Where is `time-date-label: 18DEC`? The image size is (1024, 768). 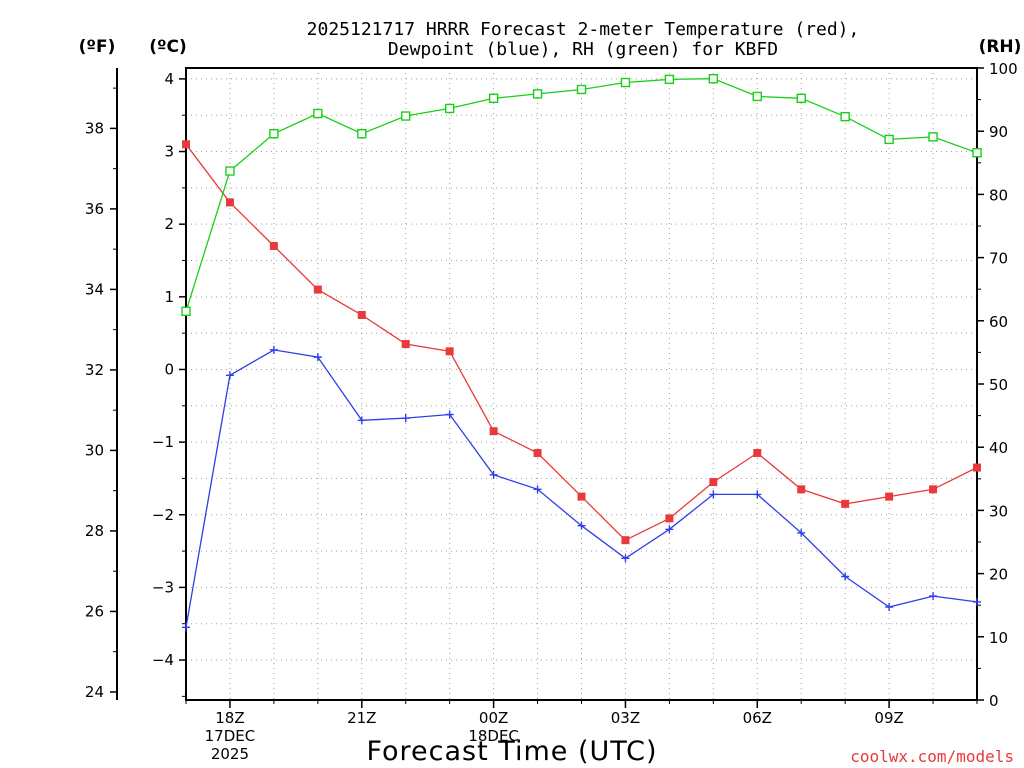 time-date-label: 18DEC is located at coordinates (493, 736).